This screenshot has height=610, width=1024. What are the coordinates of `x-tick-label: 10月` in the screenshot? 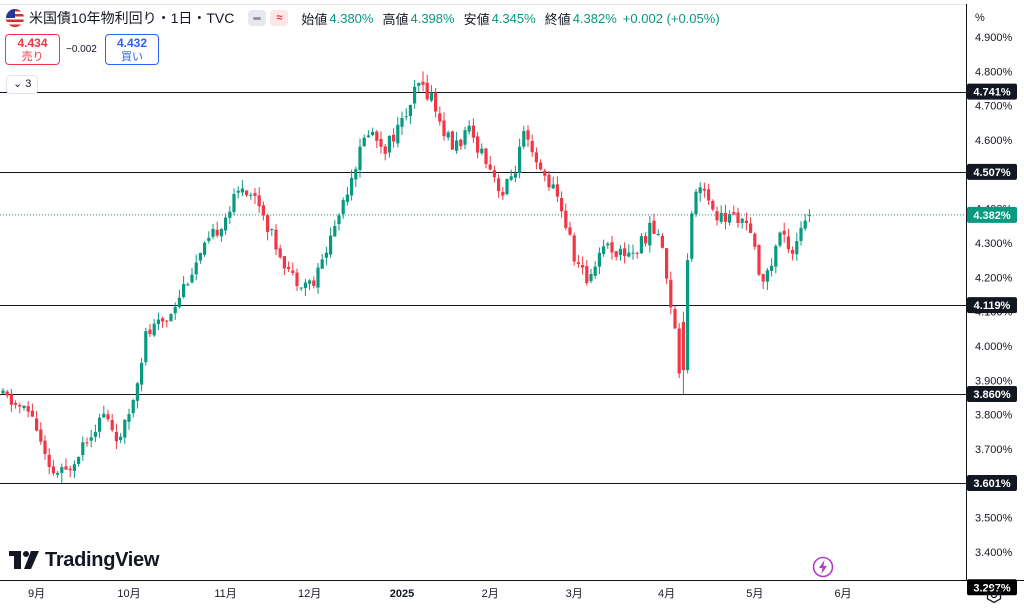 It's located at (128, 594).